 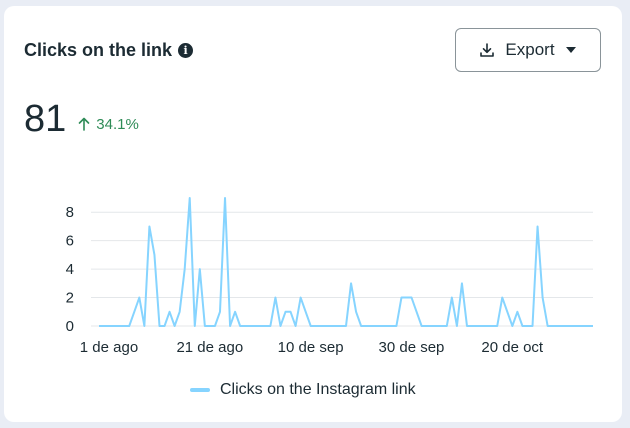 I want to click on export-button: Export, so click(x=528, y=50).